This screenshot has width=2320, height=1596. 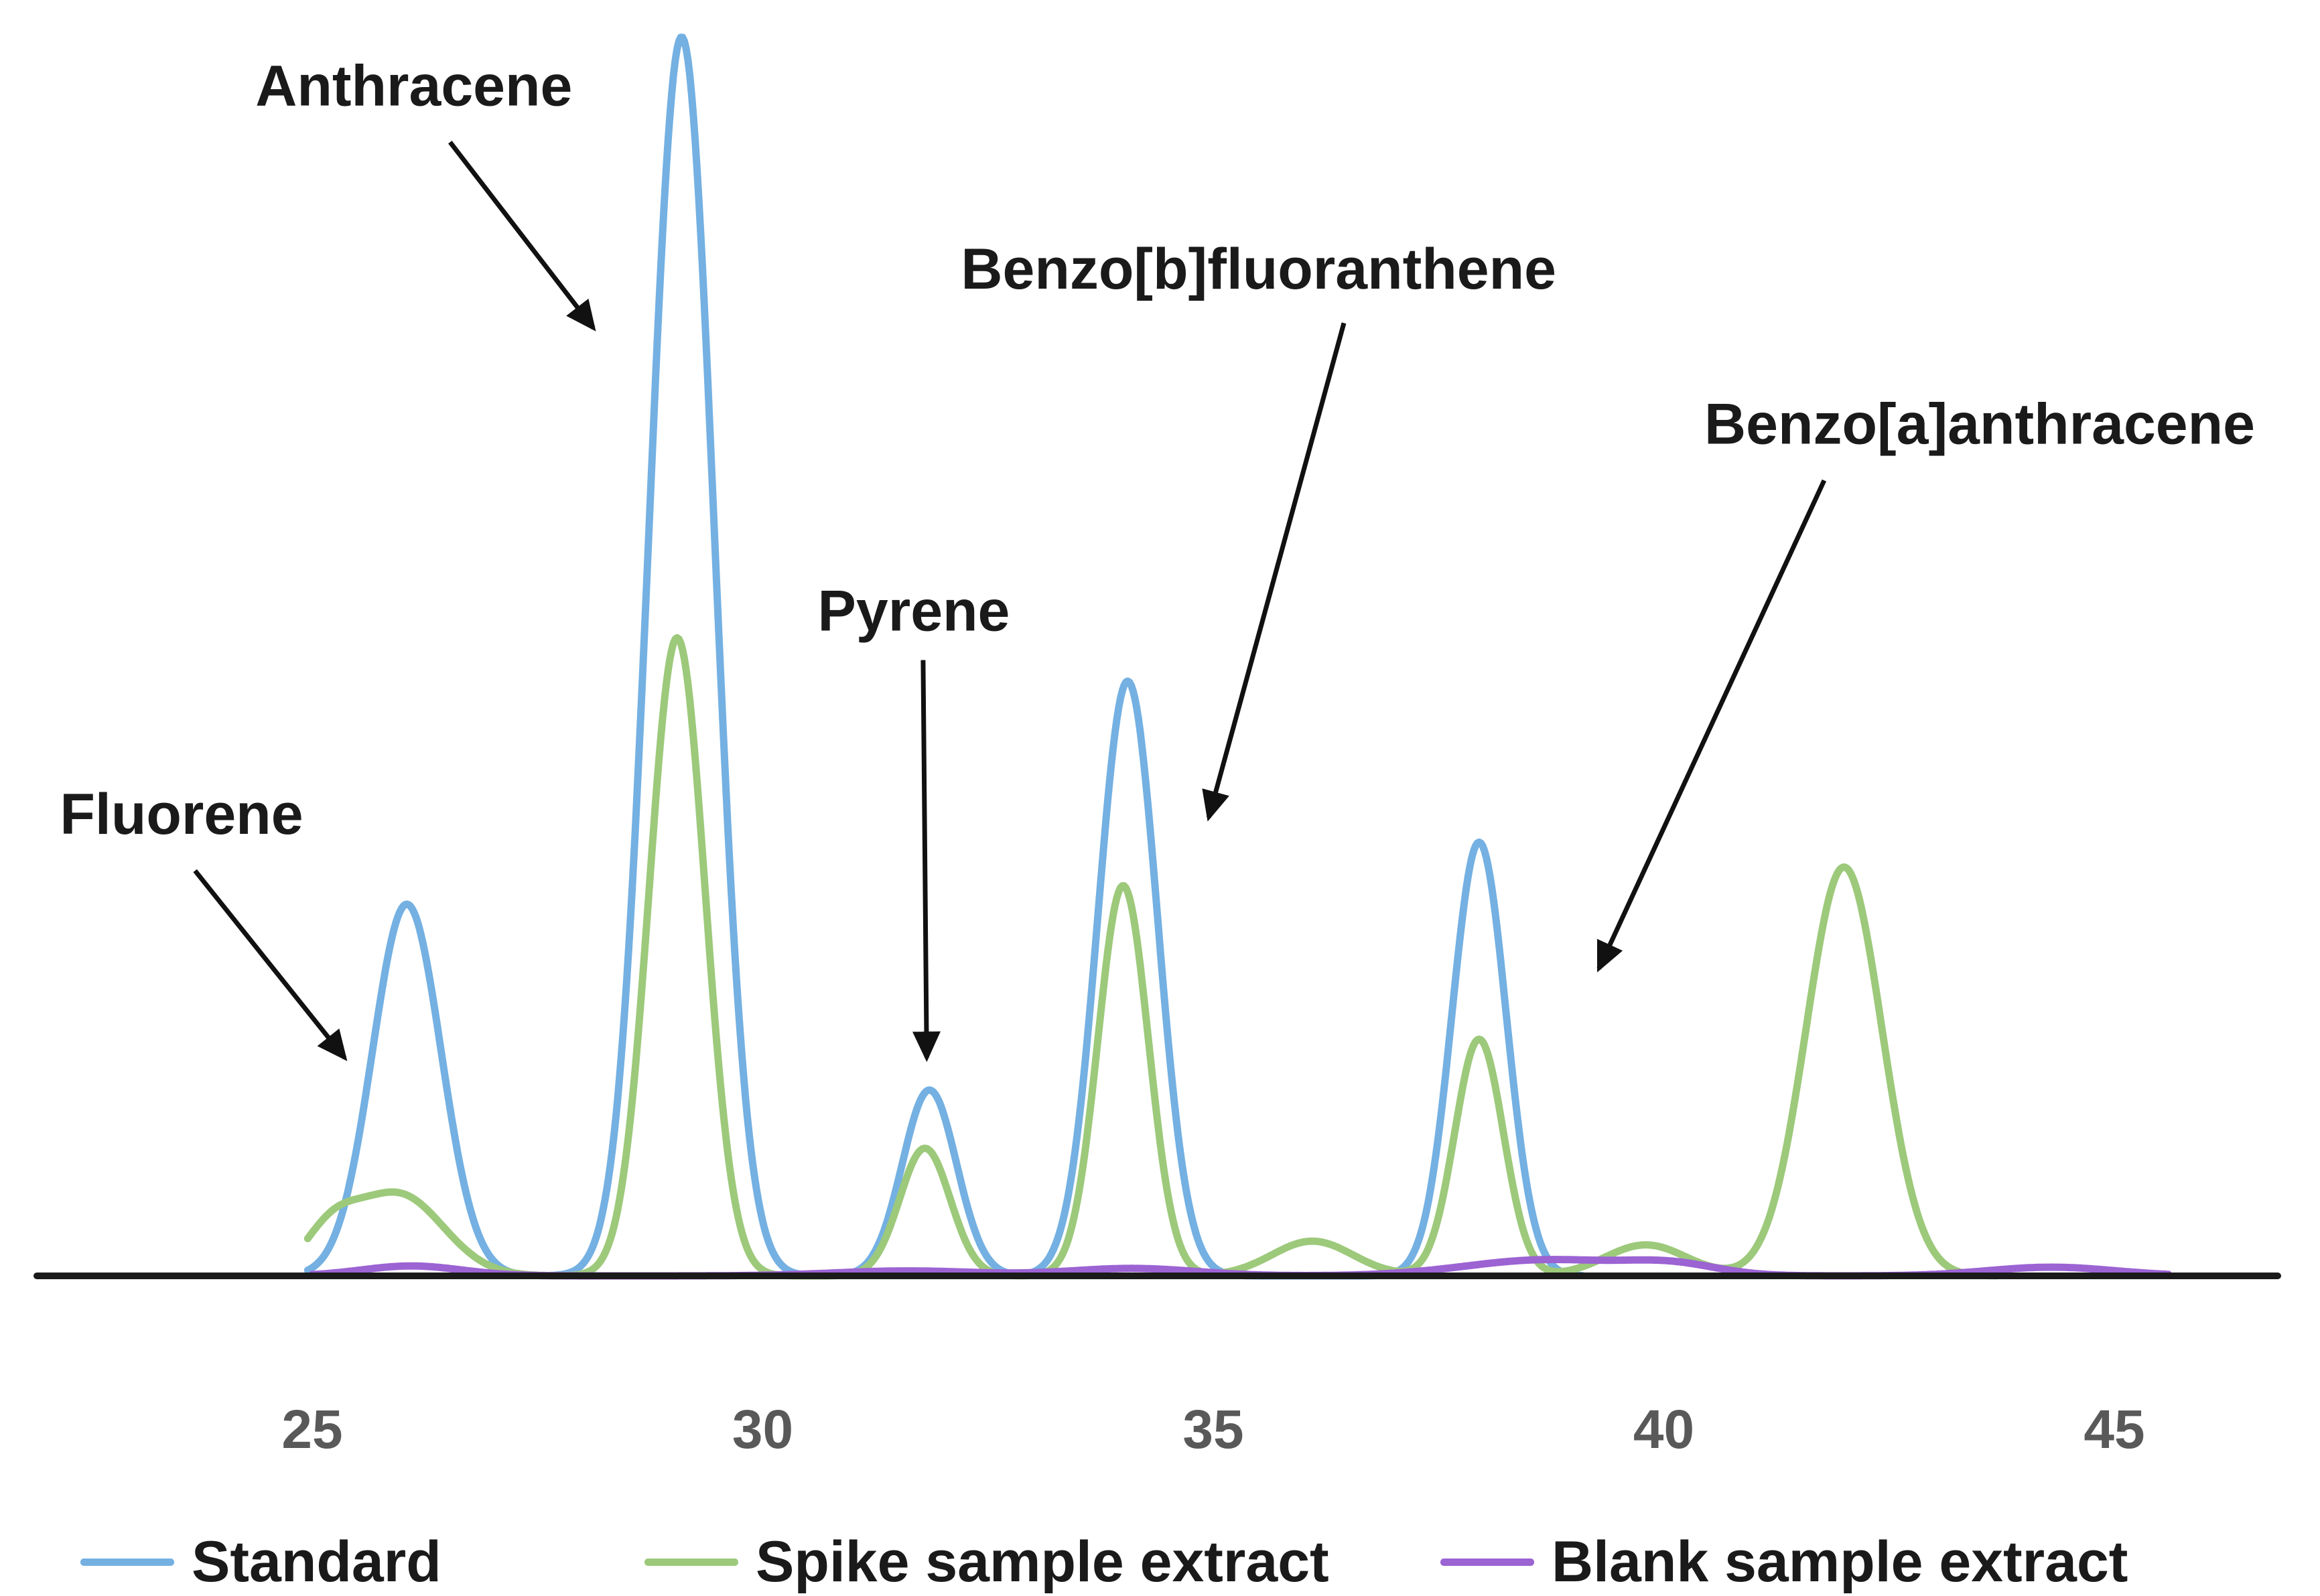 What do you see at coordinates (1711, 725) in the screenshot?
I see `annotation-arrow-benzo-a-anthracene` at bounding box center [1711, 725].